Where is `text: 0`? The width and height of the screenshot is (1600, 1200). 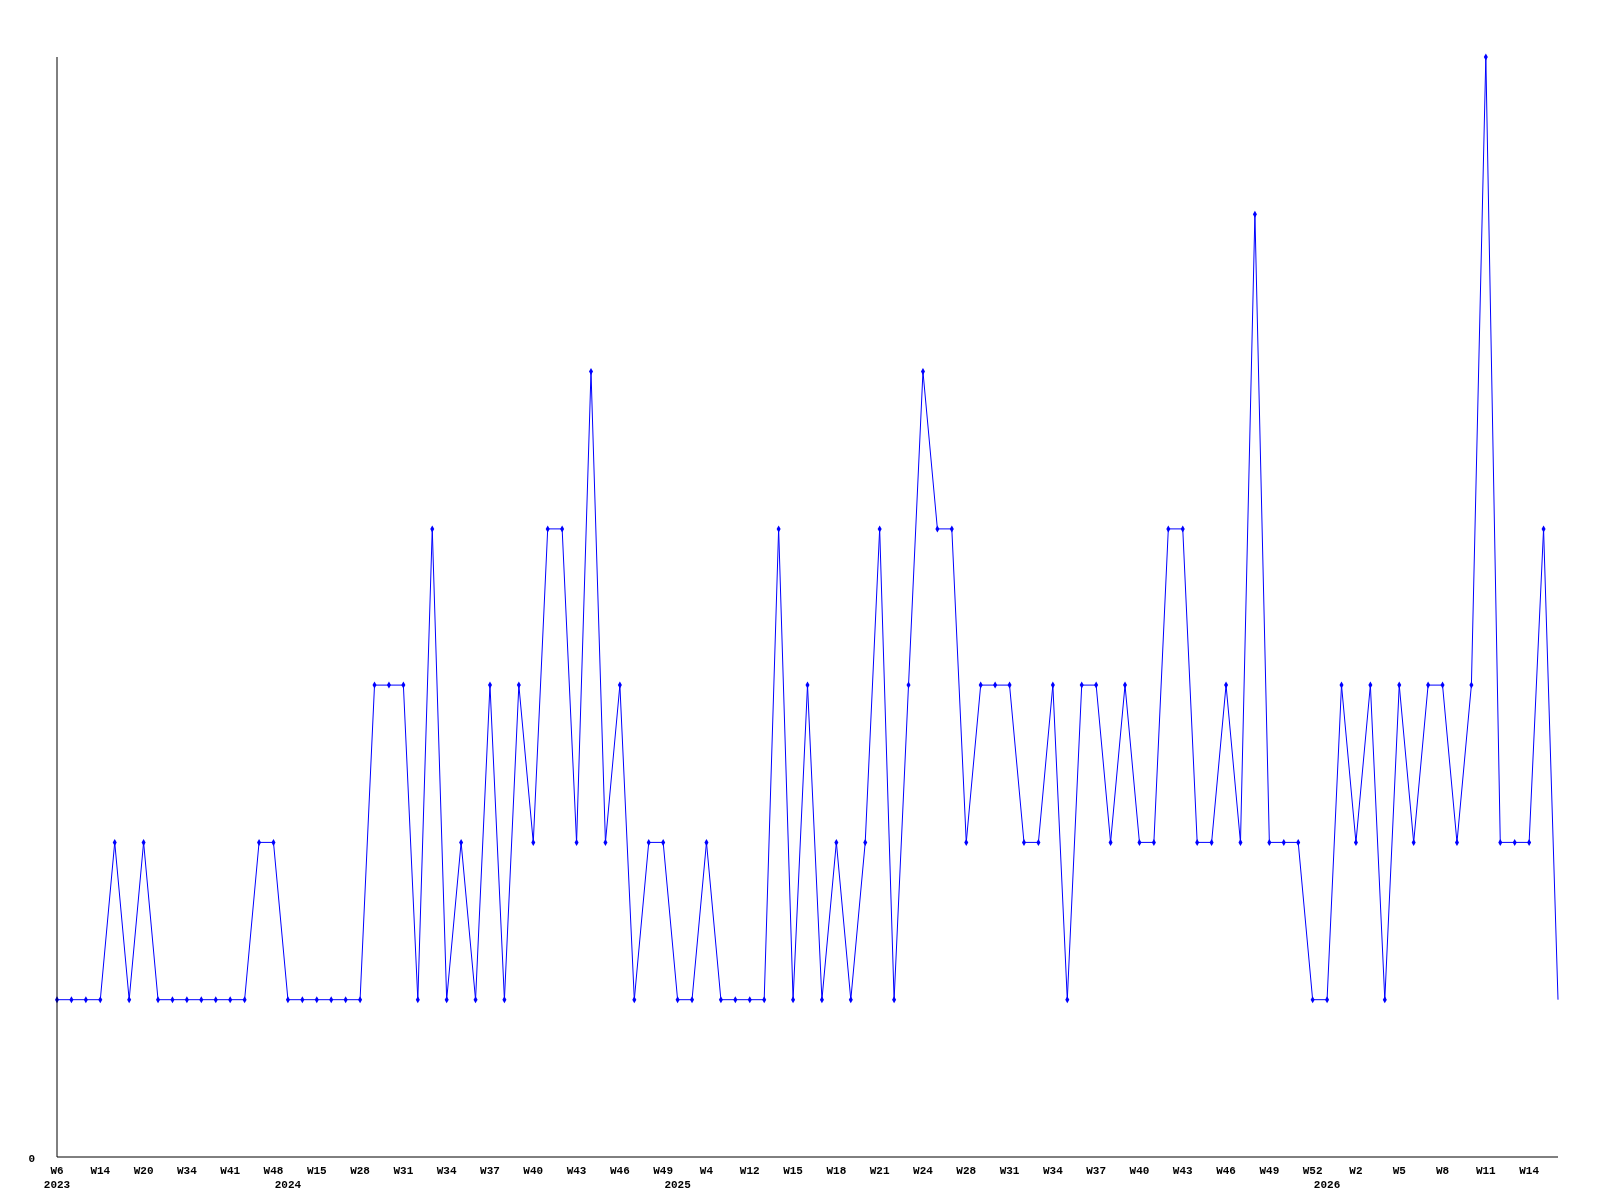 text: 0 is located at coordinates (31, 1159).